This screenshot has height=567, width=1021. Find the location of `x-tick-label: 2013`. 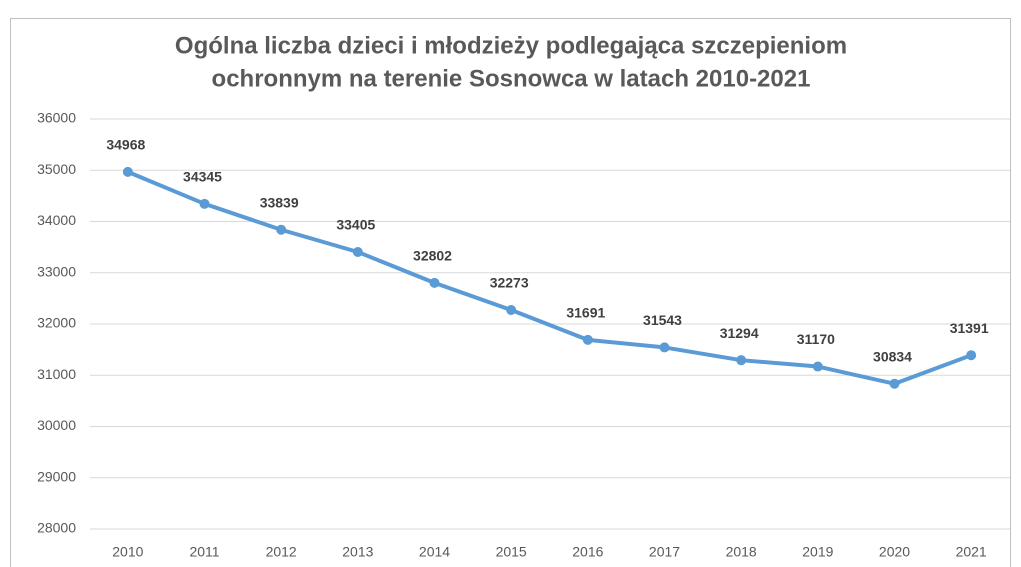

x-tick-label: 2013 is located at coordinates (357, 552).